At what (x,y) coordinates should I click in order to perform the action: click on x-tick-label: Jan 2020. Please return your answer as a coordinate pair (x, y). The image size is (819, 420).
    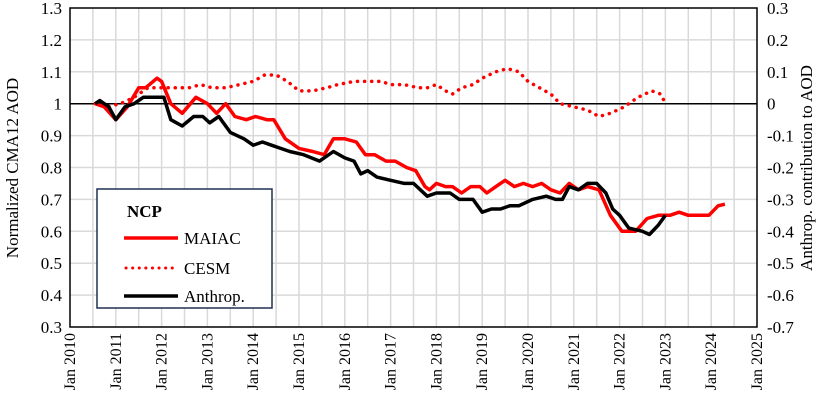
    Looking at the image, I should click on (528, 361).